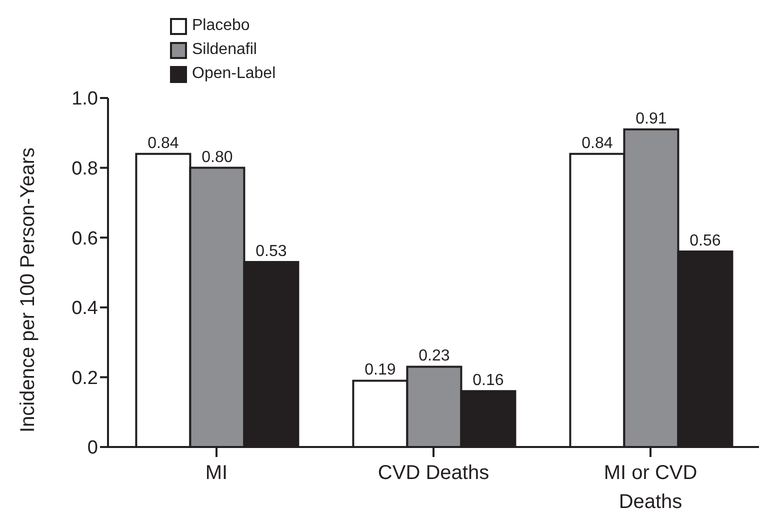 The height and width of the screenshot is (525, 767). I want to click on data-label: 0.23, so click(434, 356).